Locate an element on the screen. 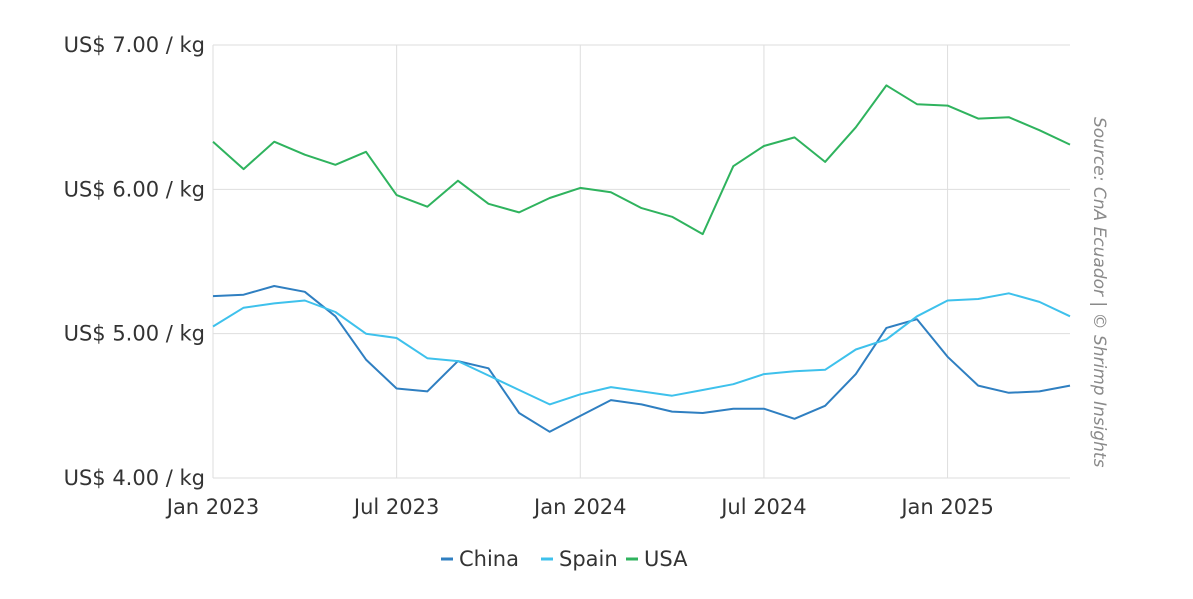 The height and width of the screenshot is (599, 1193). y-tick-label: US$ 5.00 / kg is located at coordinates (134, 334).